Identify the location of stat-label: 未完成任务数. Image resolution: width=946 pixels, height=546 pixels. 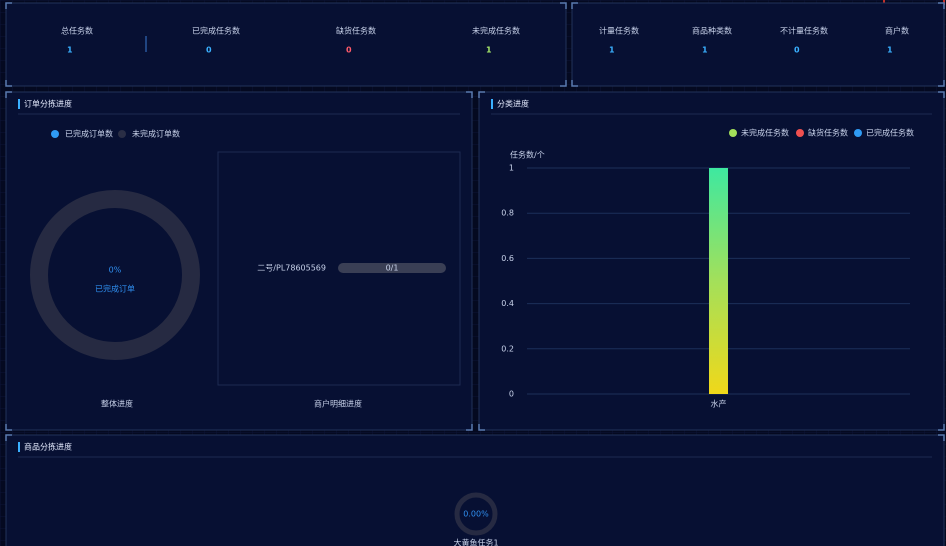
(496, 31).